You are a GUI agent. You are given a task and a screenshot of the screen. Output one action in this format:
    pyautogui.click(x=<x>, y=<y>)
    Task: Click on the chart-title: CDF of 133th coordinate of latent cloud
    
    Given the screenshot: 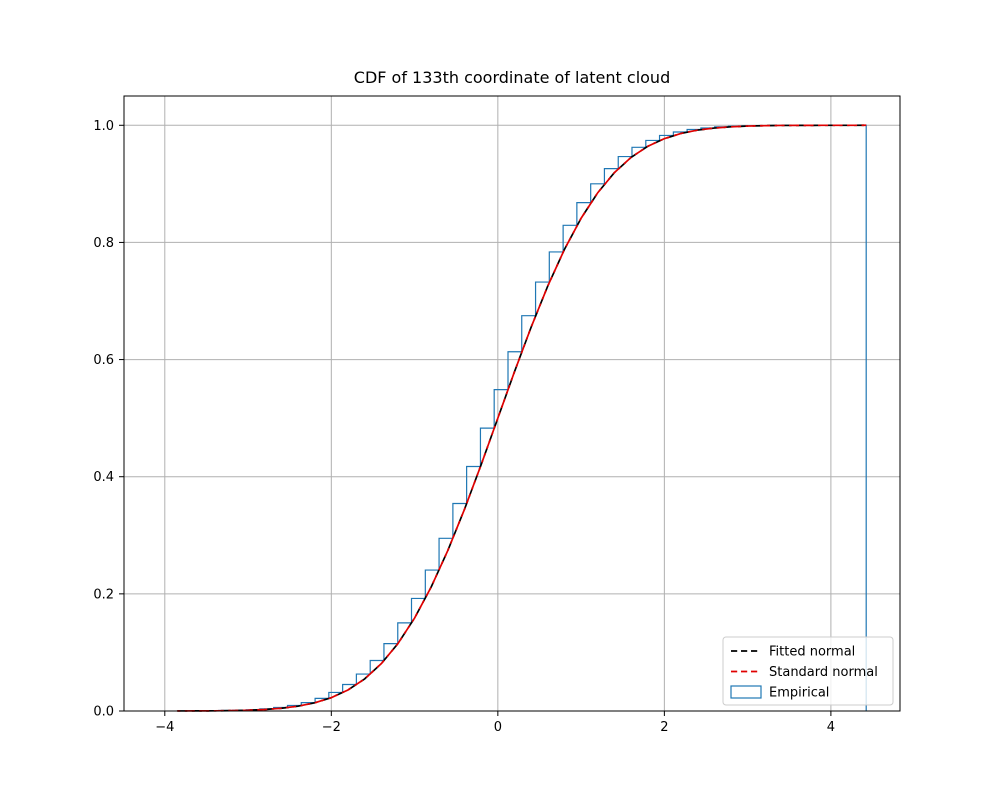 What is the action you would take?
    pyautogui.click(x=512, y=77)
    